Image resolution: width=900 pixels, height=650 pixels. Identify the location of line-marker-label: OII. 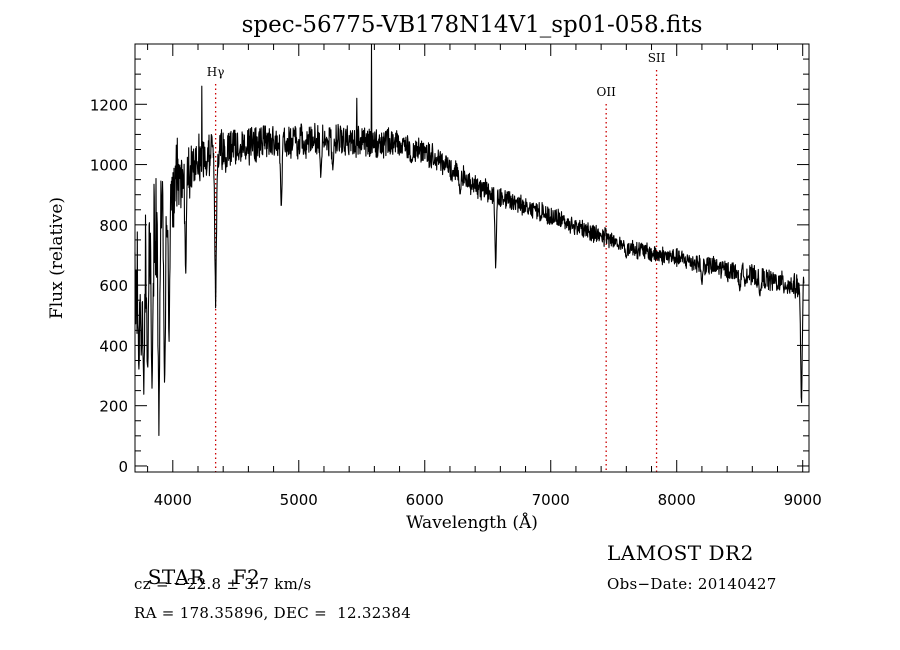
(607, 92).